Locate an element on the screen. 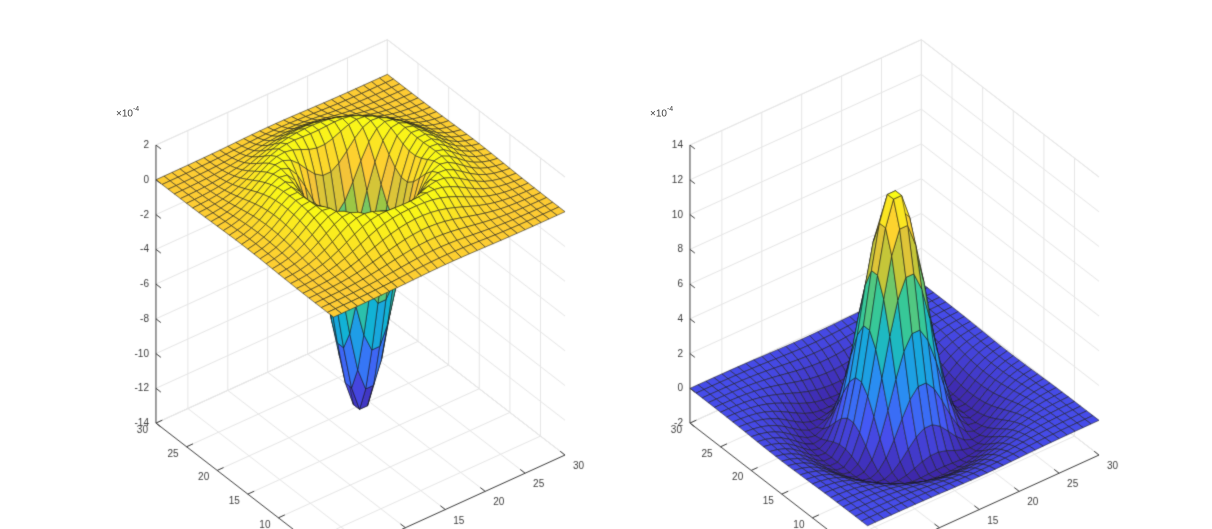 The image size is (1212, 529). right-z-axis-exponent-label: ×10⁻⁴ is located at coordinates (661, 112).